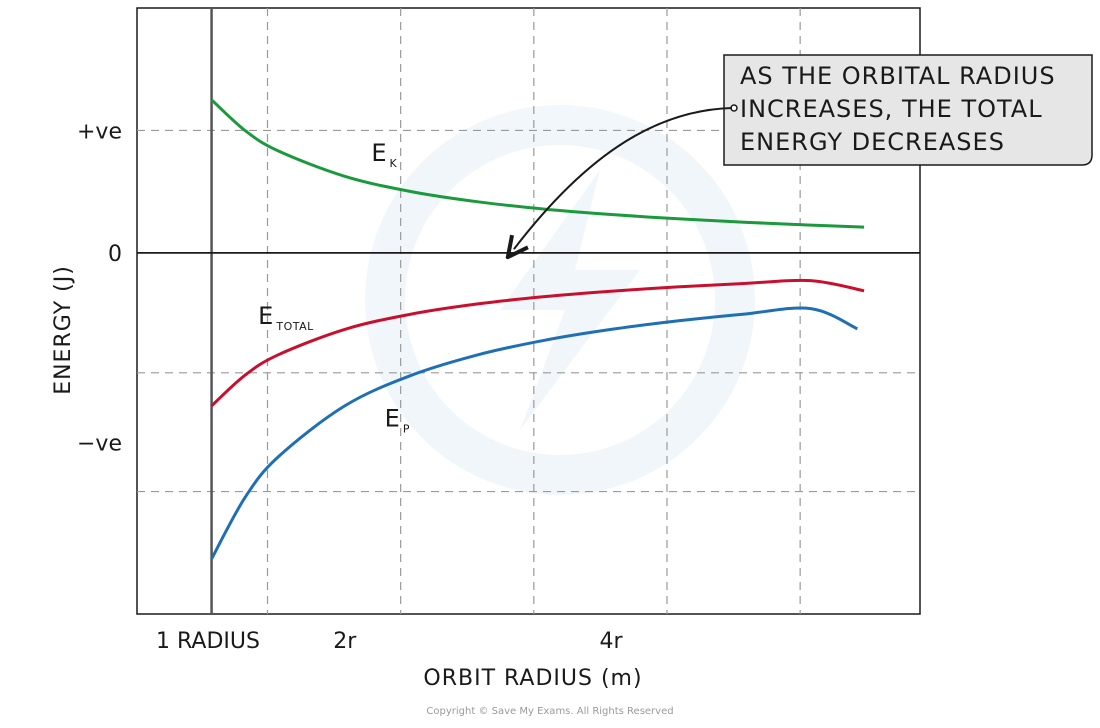 The width and height of the screenshot is (1100, 728). What do you see at coordinates (390, 641) in the screenshot?
I see `x-tick-labels: 1 RADIUS 2r 4r` at bounding box center [390, 641].